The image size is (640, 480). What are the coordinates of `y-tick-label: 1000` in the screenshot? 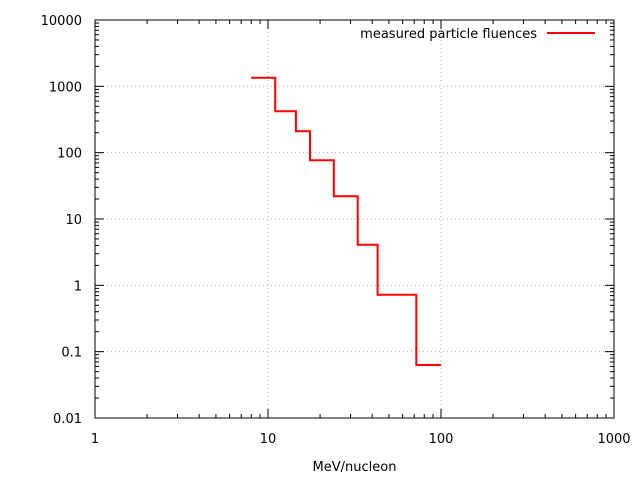 It's located at (65, 87).